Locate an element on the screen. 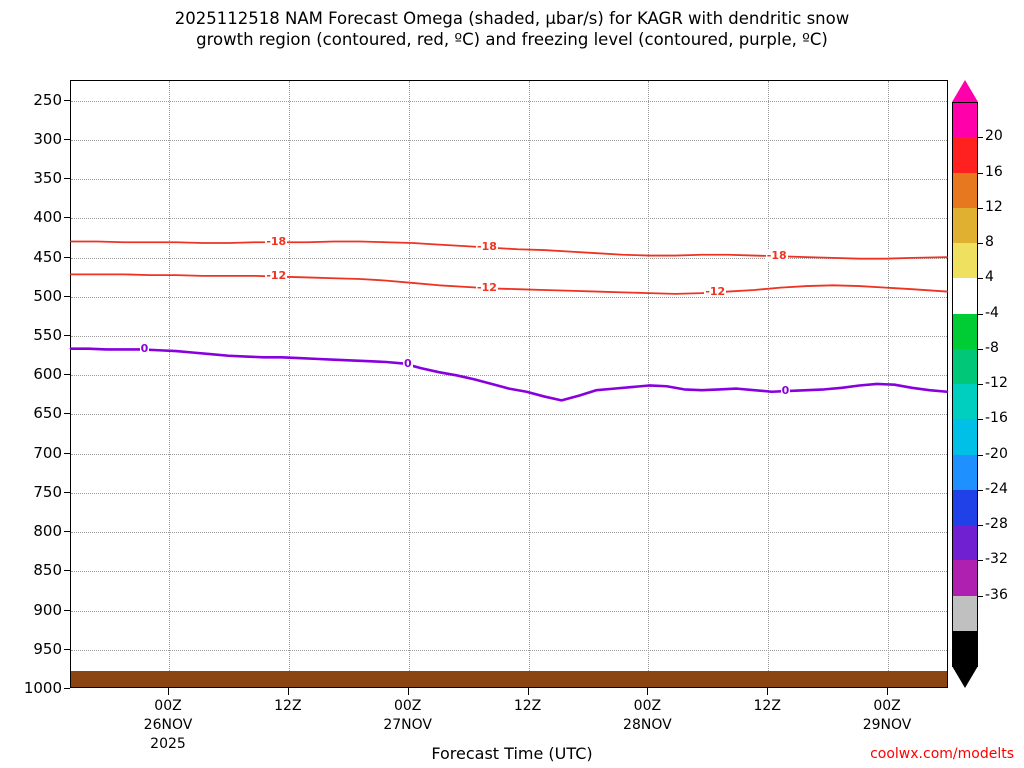  colorbar-tick-label: 4 is located at coordinates (989, 277).